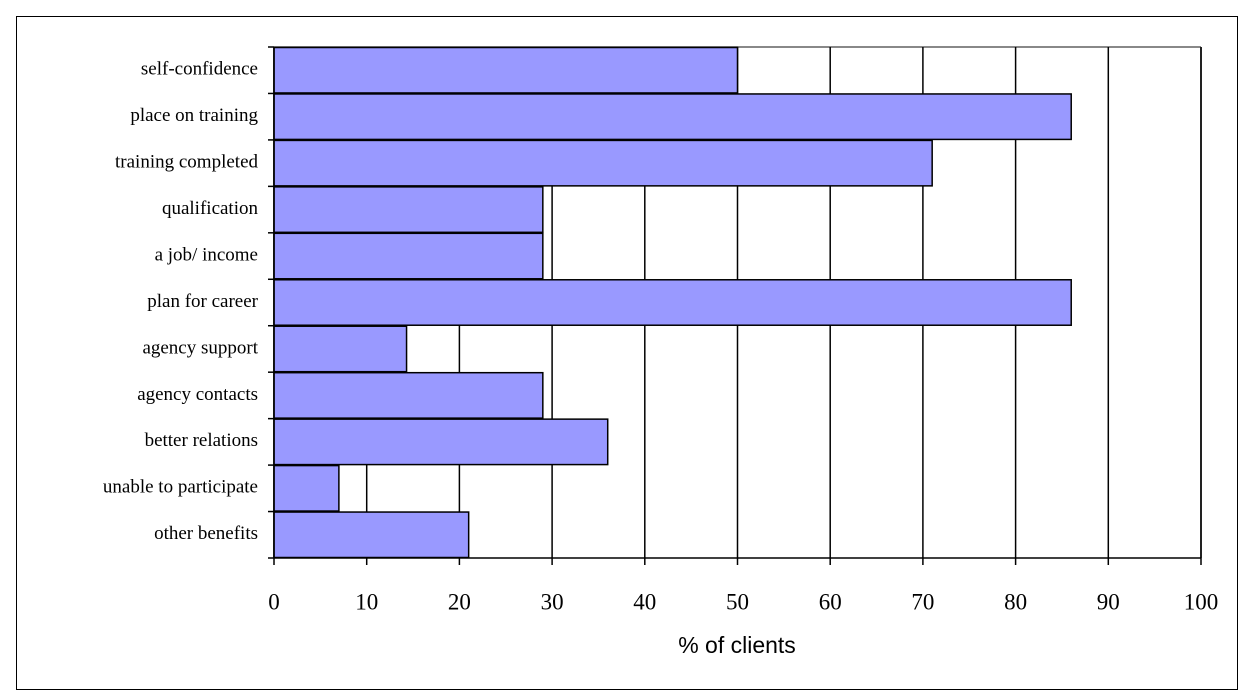 The width and height of the screenshot is (1254, 699). What do you see at coordinates (737, 645) in the screenshot?
I see `x-axis-title: % of clients` at bounding box center [737, 645].